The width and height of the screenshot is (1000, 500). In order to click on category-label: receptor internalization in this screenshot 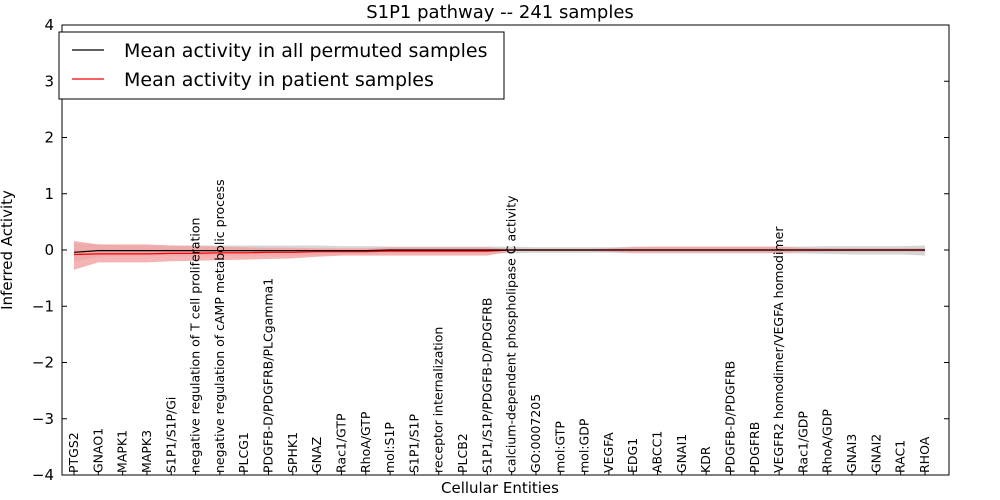, I will do `click(438, 400)`.